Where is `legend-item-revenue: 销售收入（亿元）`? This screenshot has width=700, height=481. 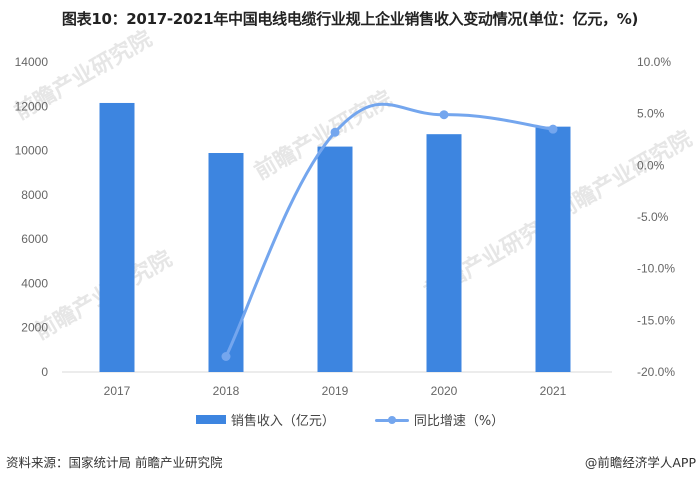
legend-item-revenue: 销售收入（亿元） is located at coordinates (265, 419).